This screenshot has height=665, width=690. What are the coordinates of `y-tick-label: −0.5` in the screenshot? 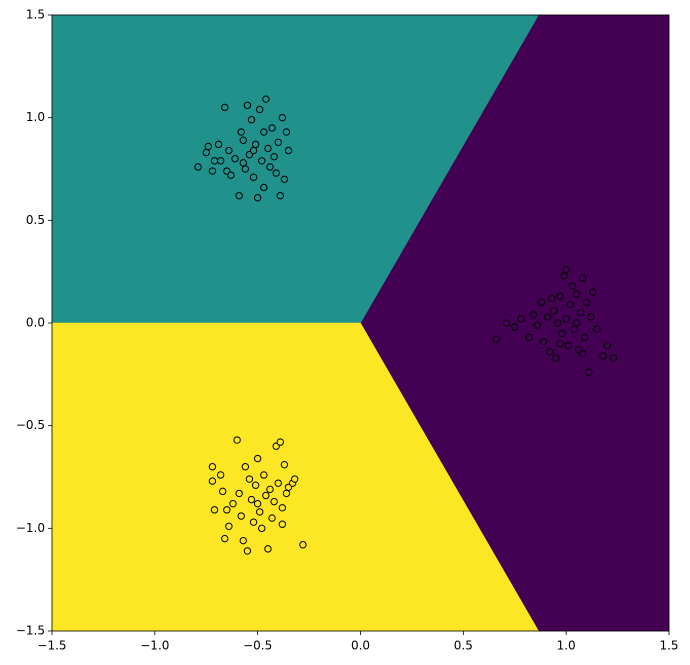 It's located at (30, 425).